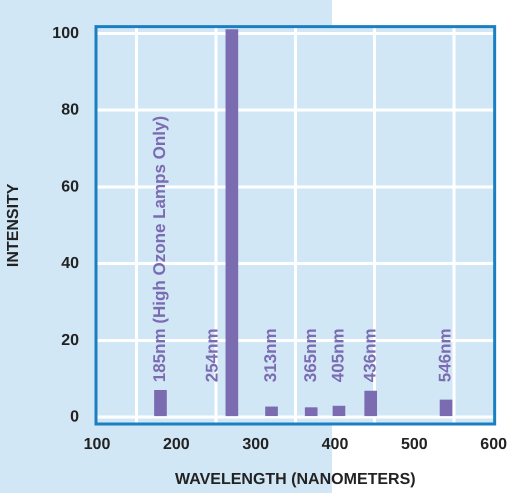 The image size is (519, 493). I want to click on x-tick-label: 400, so click(335, 445).